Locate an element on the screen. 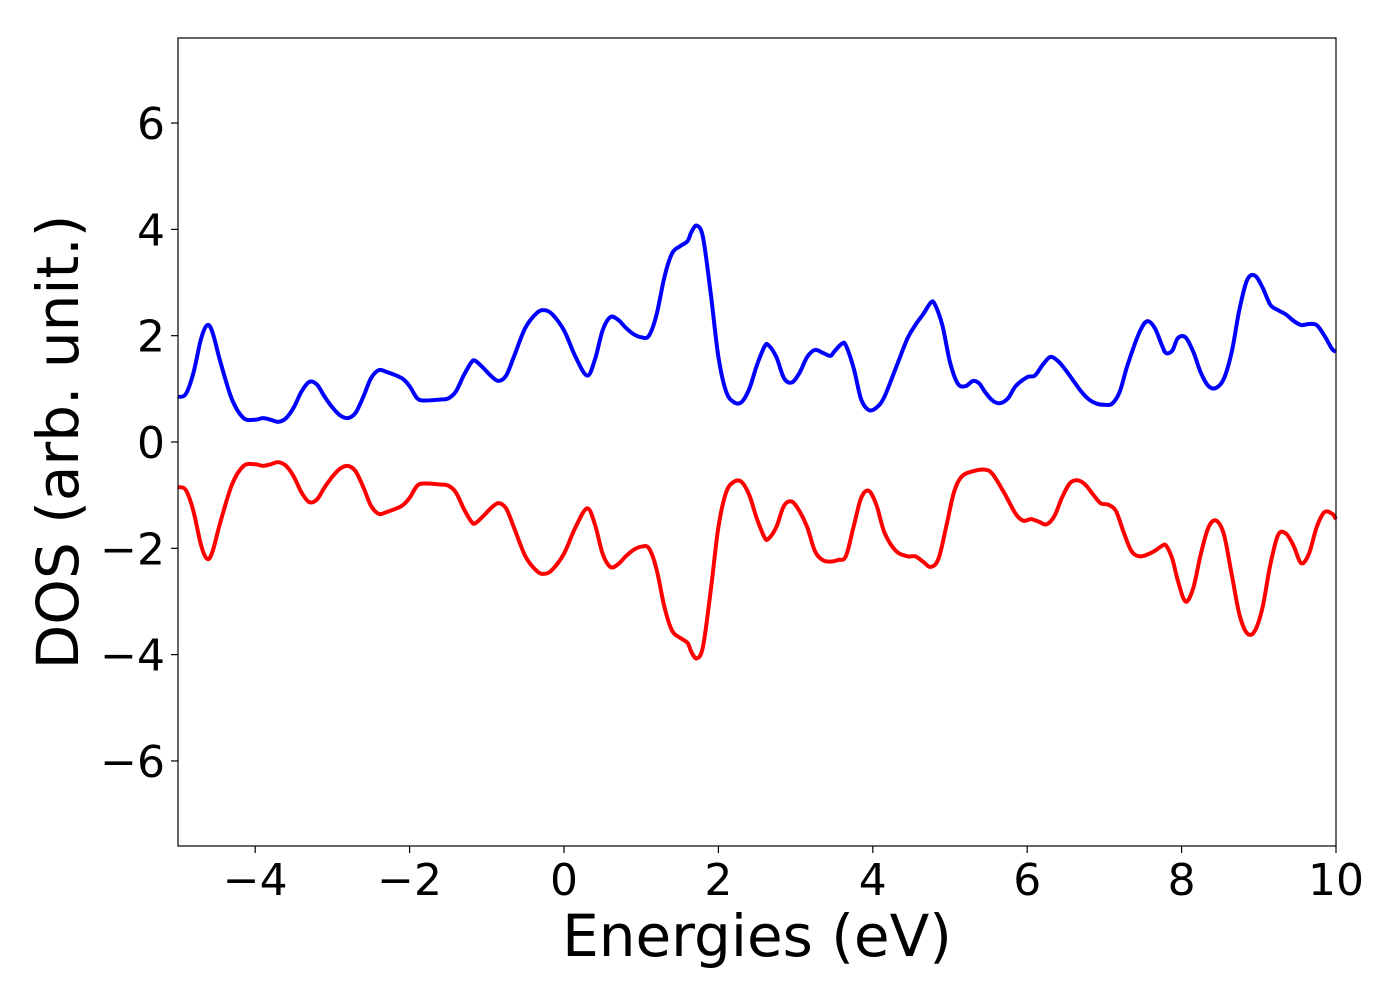  y-tick-label: 6 is located at coordinates (151, 124).